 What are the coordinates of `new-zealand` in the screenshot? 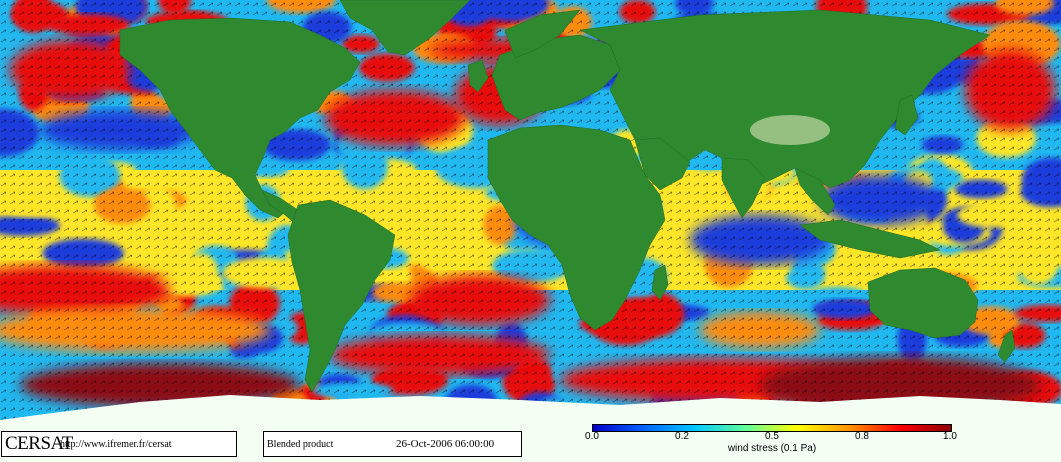 It's located at (1006, 346).